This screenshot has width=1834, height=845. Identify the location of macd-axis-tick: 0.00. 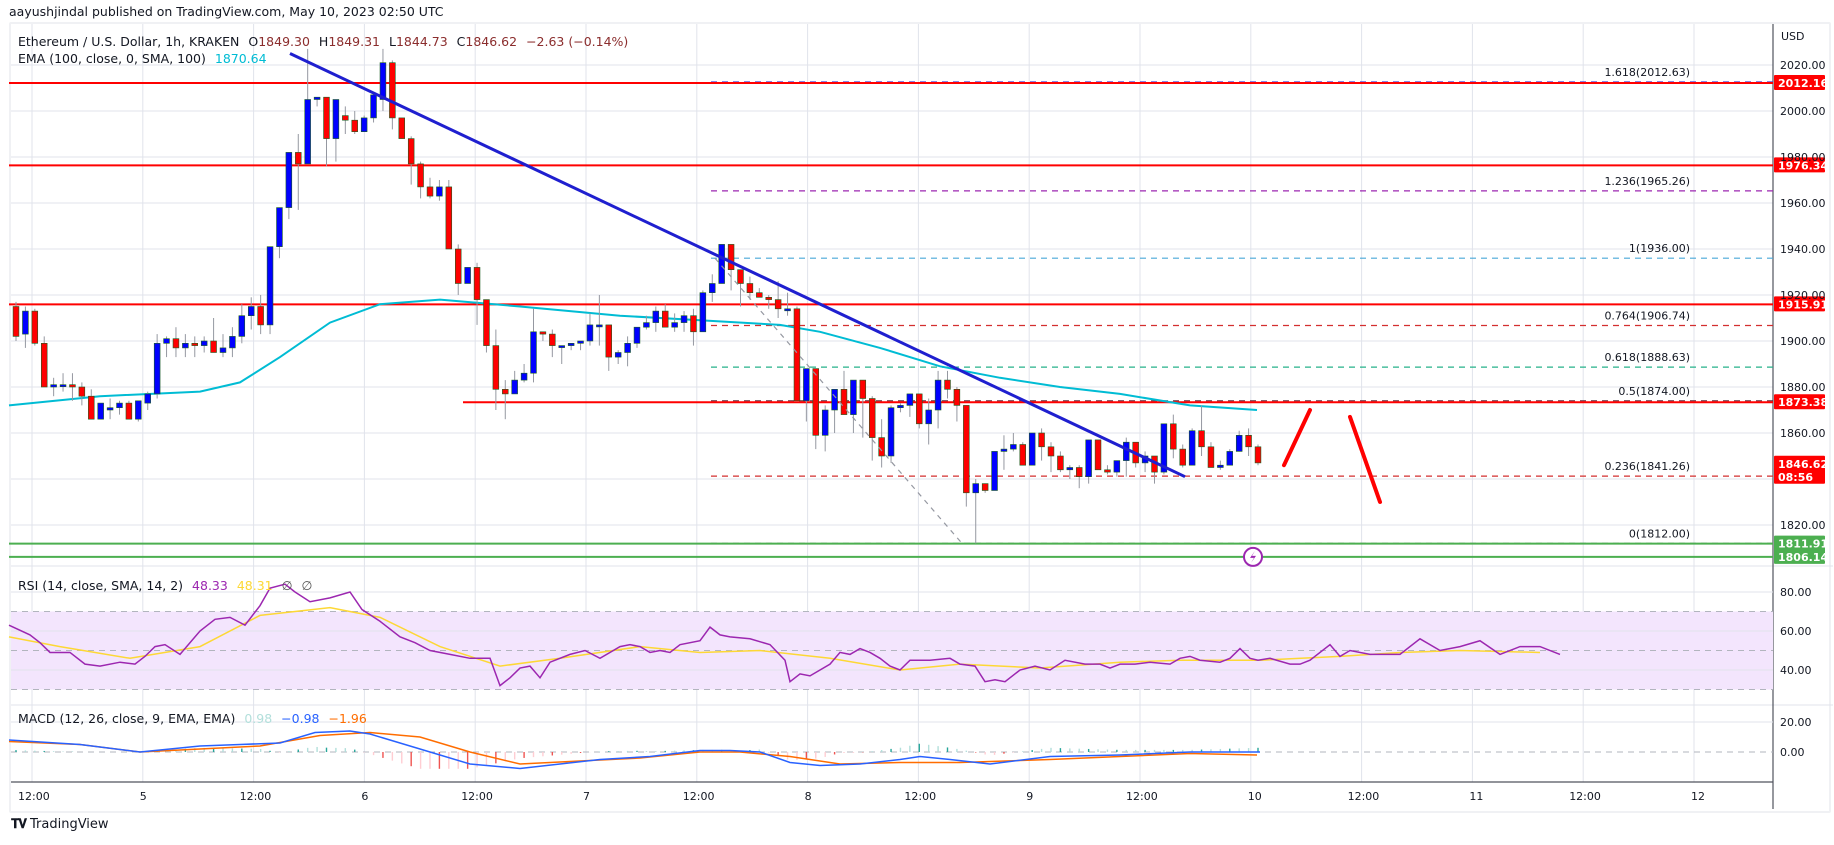
(1792, 752).